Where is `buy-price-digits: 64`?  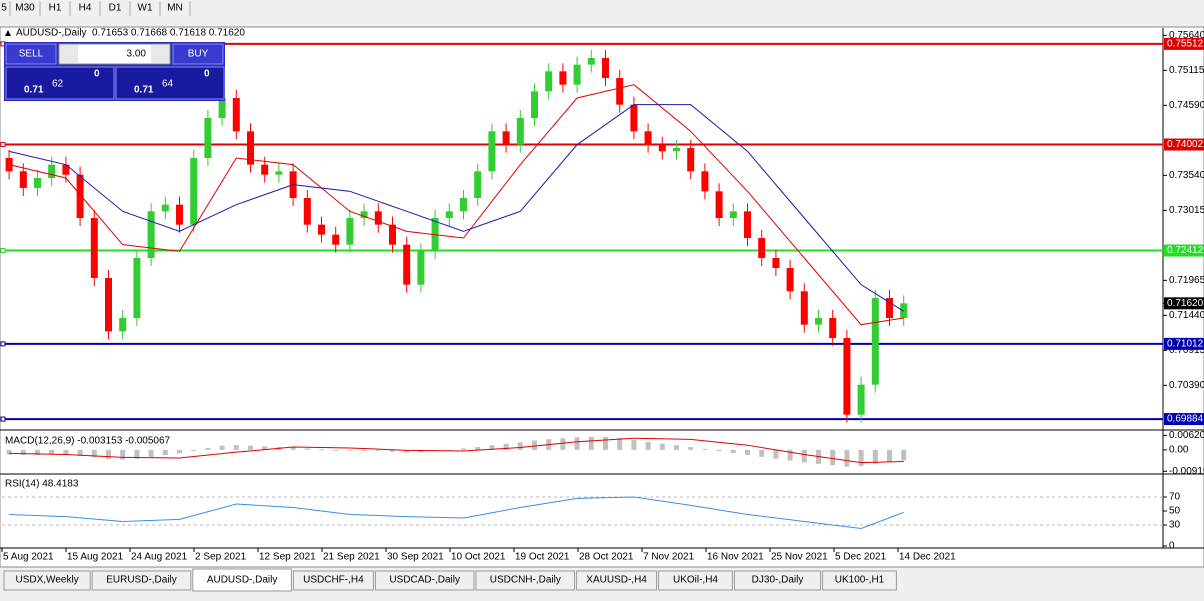 buy-price-digits: 64 is located at coordinates (168, 84).